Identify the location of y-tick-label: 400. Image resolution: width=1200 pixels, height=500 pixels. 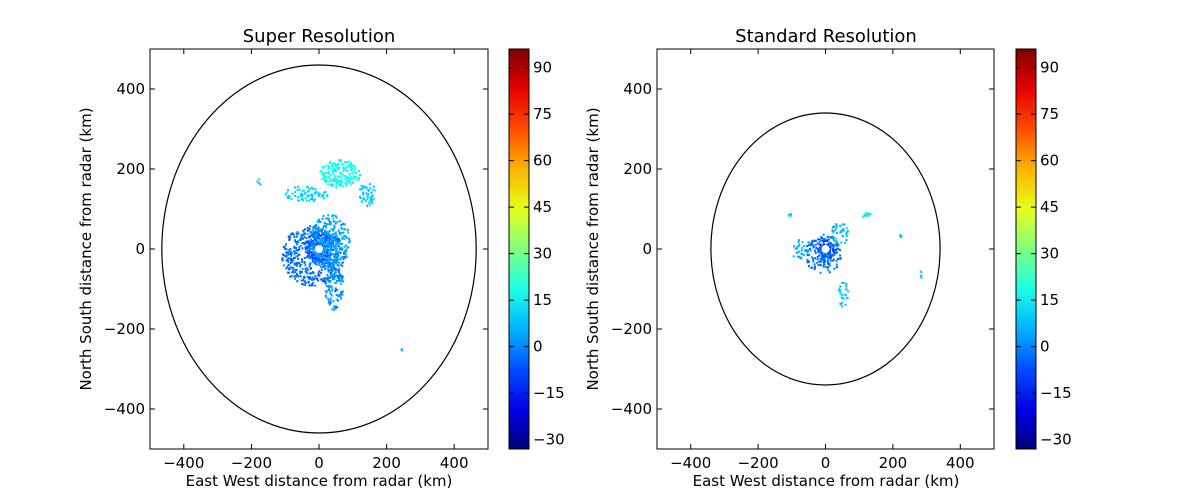
(130, 89).